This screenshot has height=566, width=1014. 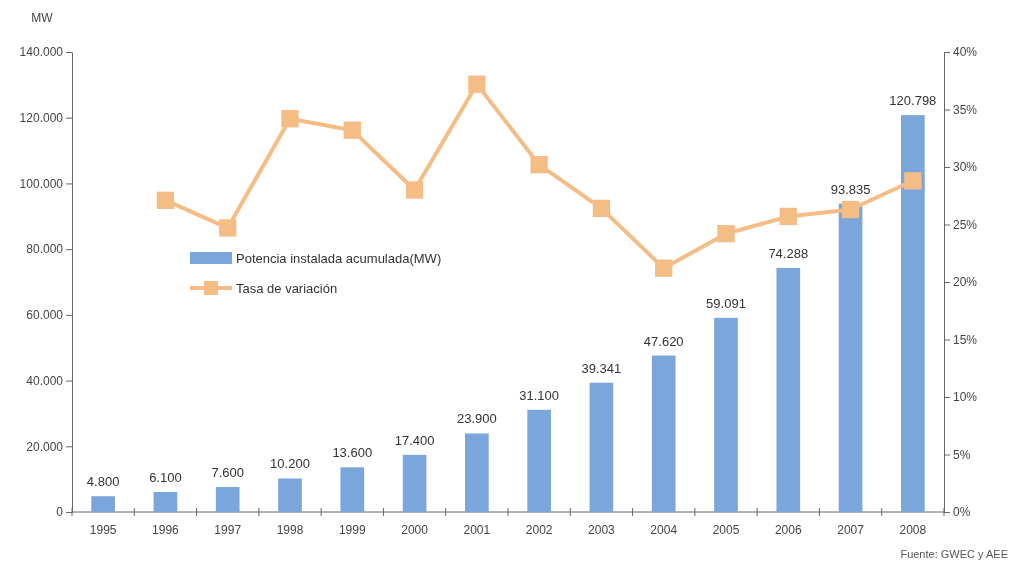 What do you see at coordinates (290, 530) in the screenshot?
I see `x-tick-label: 1998` at bounding box center [290, 530].